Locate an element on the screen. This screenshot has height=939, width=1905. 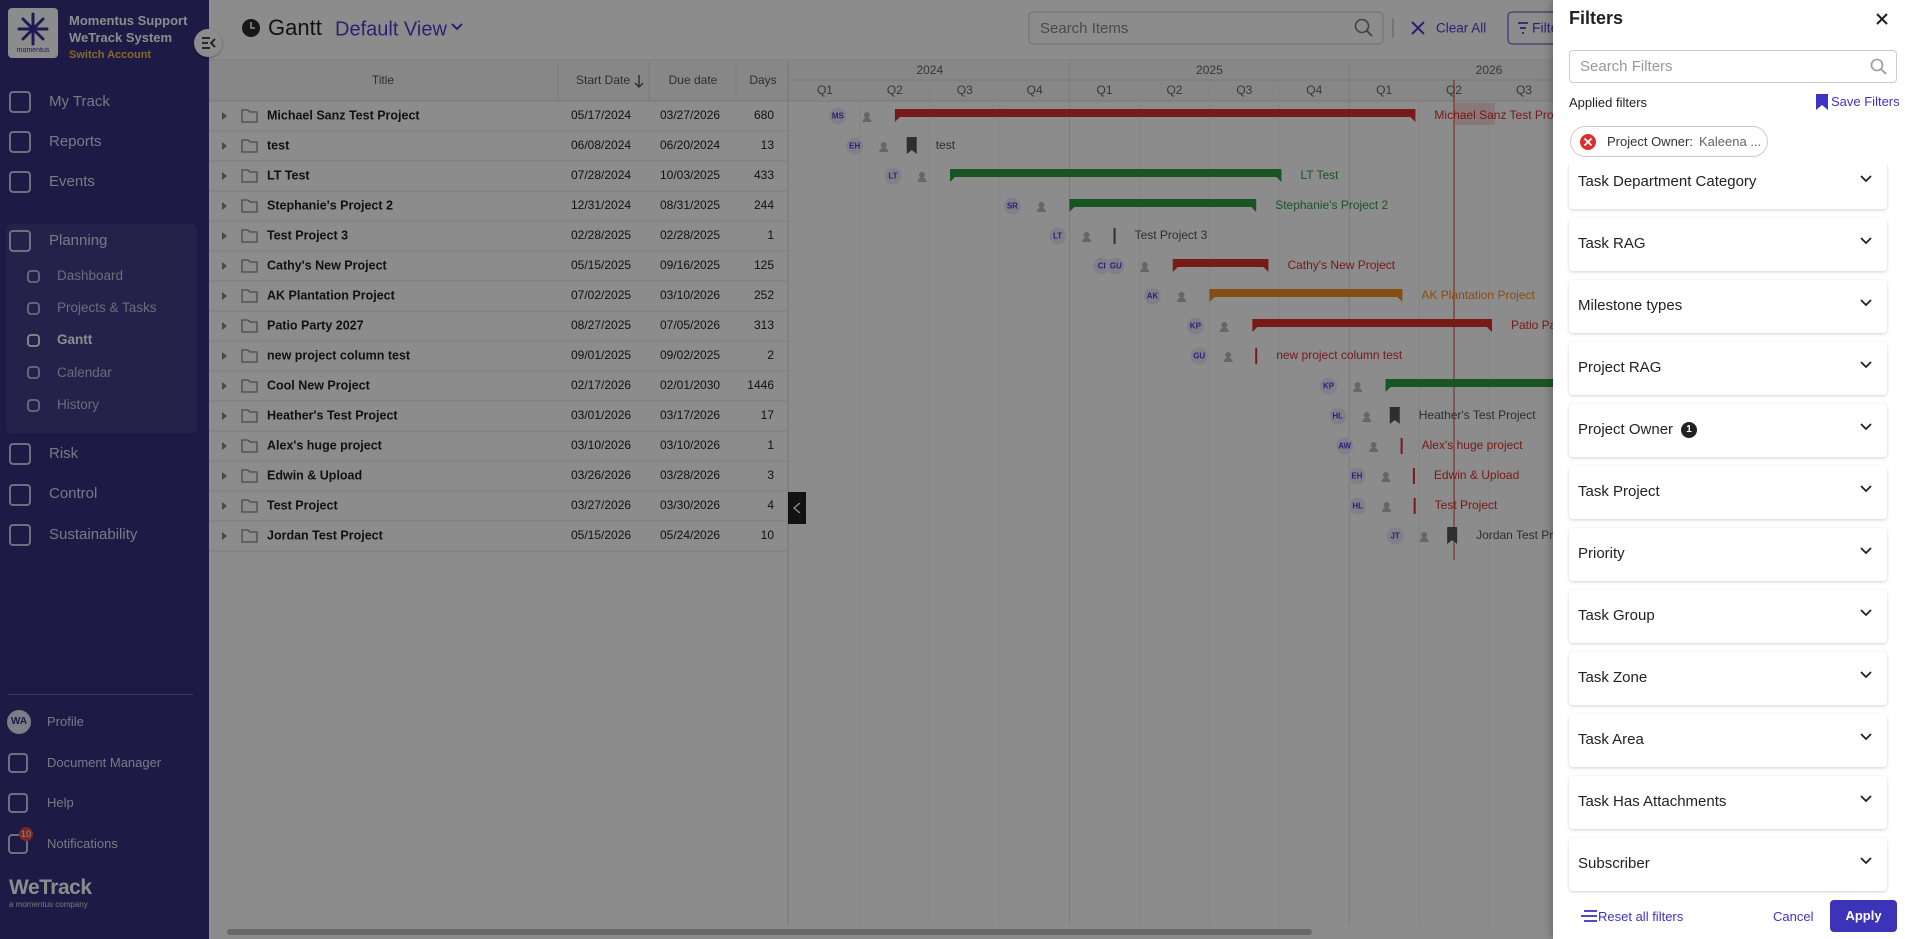
filter-section: Task Project is located at coordinates (1728, 492).